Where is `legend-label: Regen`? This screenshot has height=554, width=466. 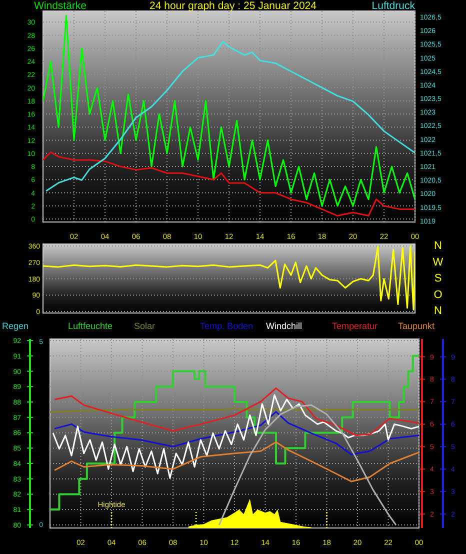
legend-label: Regen is located at coordinates (15, 326).